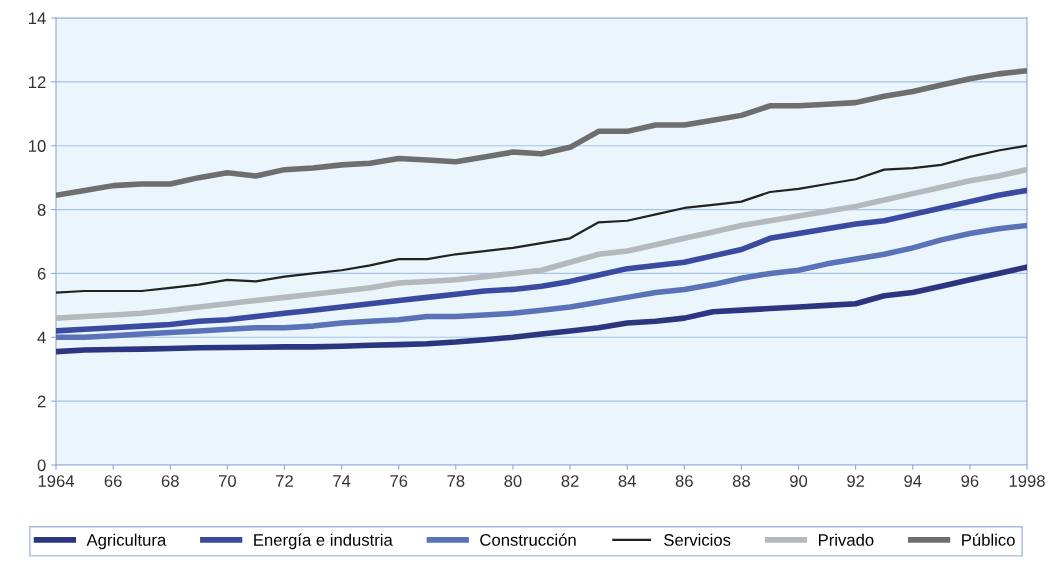 This screenshot has width=1052, height=567. Describe the element at coordinates (799, 481) in the screenshot. I see `x-tick-label: 90` at that location.